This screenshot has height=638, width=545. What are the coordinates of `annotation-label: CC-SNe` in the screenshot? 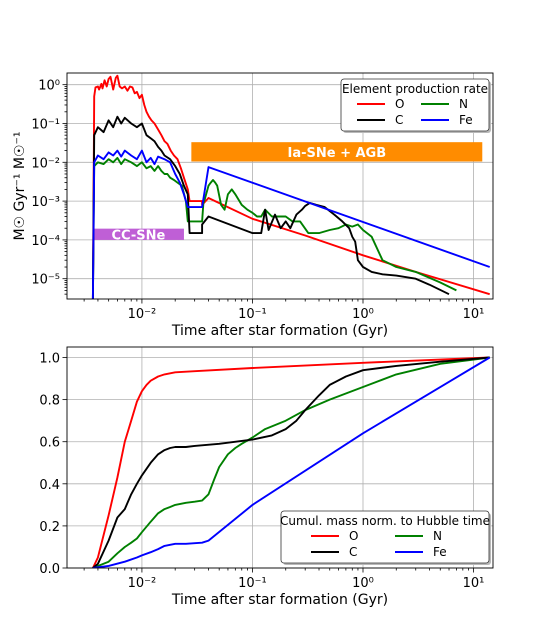 It's located at (138, 235).